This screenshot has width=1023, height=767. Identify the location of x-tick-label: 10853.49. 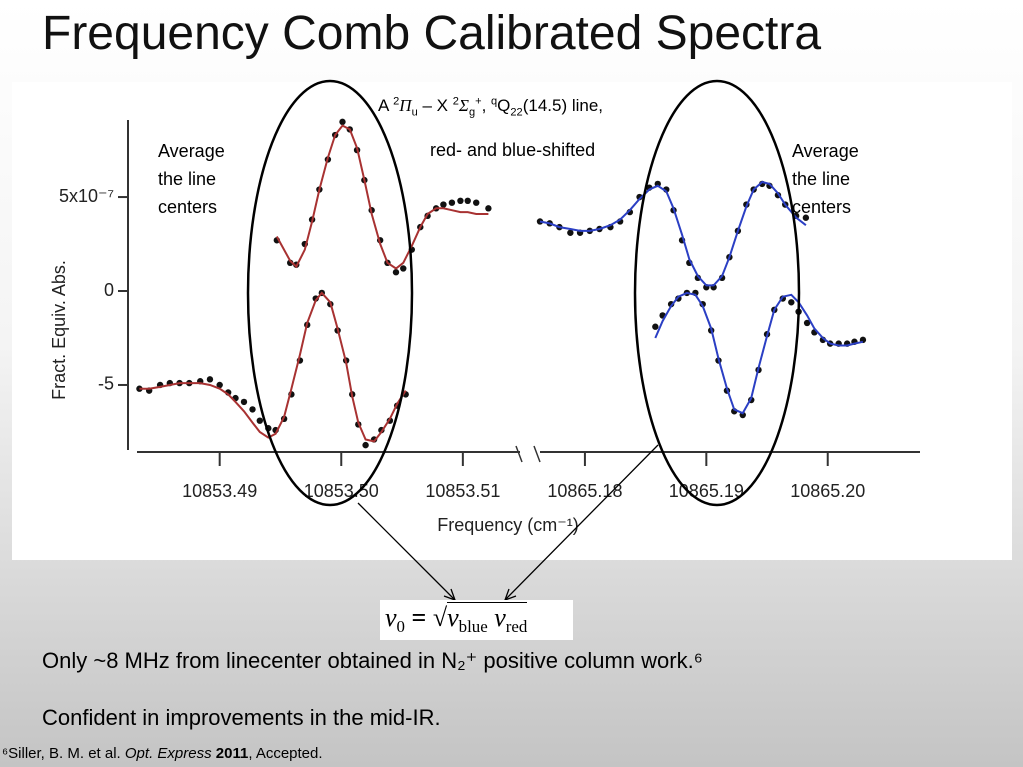
(219, 491).